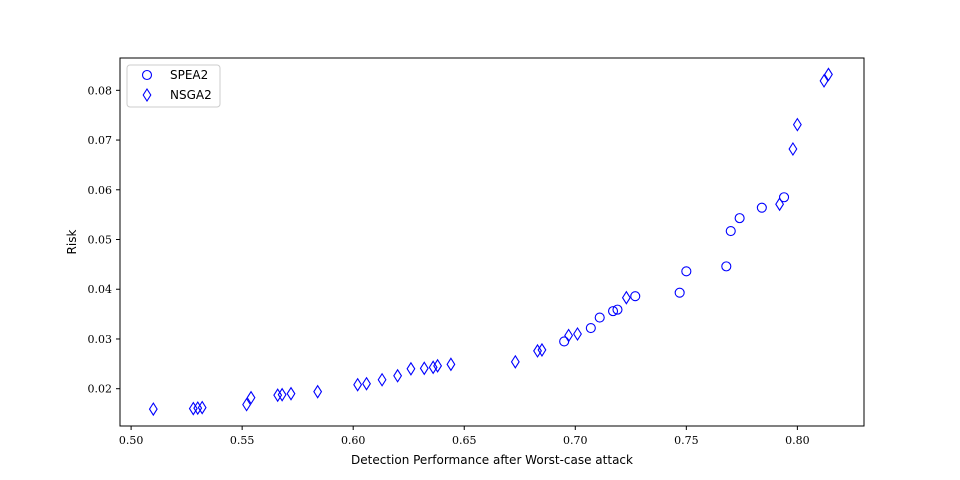 The image size is (960, 480). Describe the element at coordinates (147, 75) in the screenshot. I see `legend-marker-spea2` at that location.